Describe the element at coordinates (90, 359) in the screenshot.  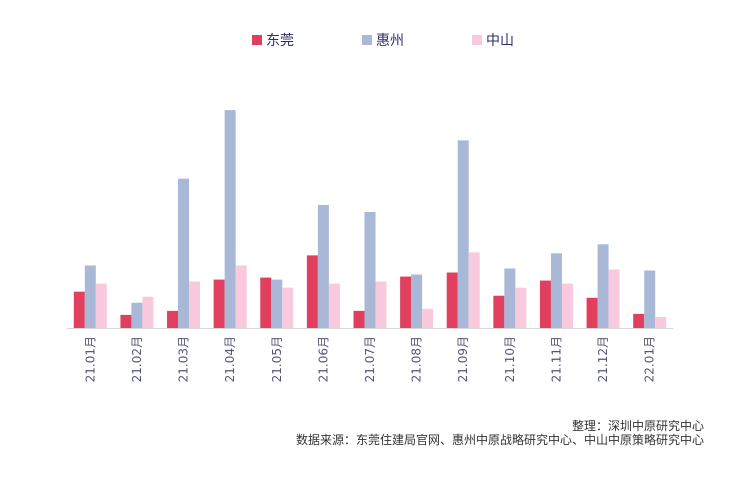
I see `x-tick-label-1: 21.01月` at that location.